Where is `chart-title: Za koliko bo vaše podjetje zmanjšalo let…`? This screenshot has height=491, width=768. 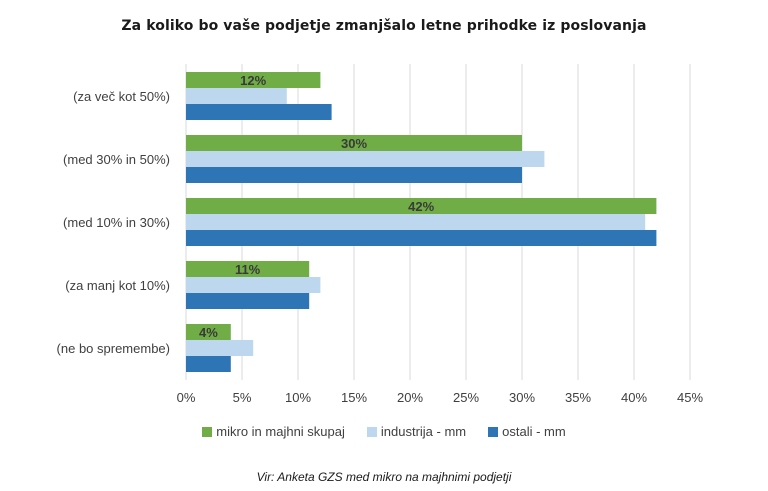
chart-title: Za koliko bo vaše podjetje zmanjšalo let… is located at coordinates (384, 26).